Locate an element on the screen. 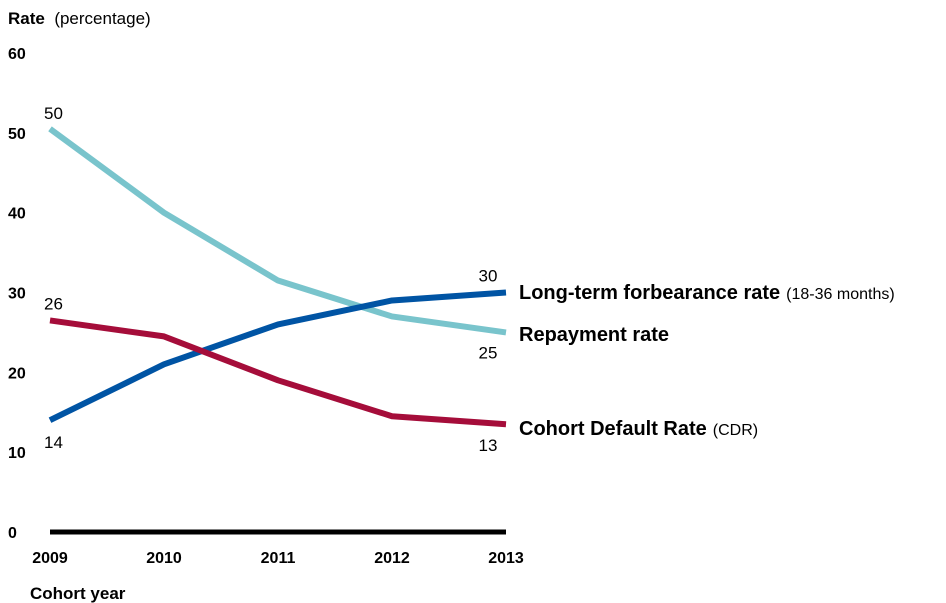 The height and width of the screenshot is (603, 946). series-label-cdr: Cohort Default Rate (CDR) is located at coordinates (638, 429).